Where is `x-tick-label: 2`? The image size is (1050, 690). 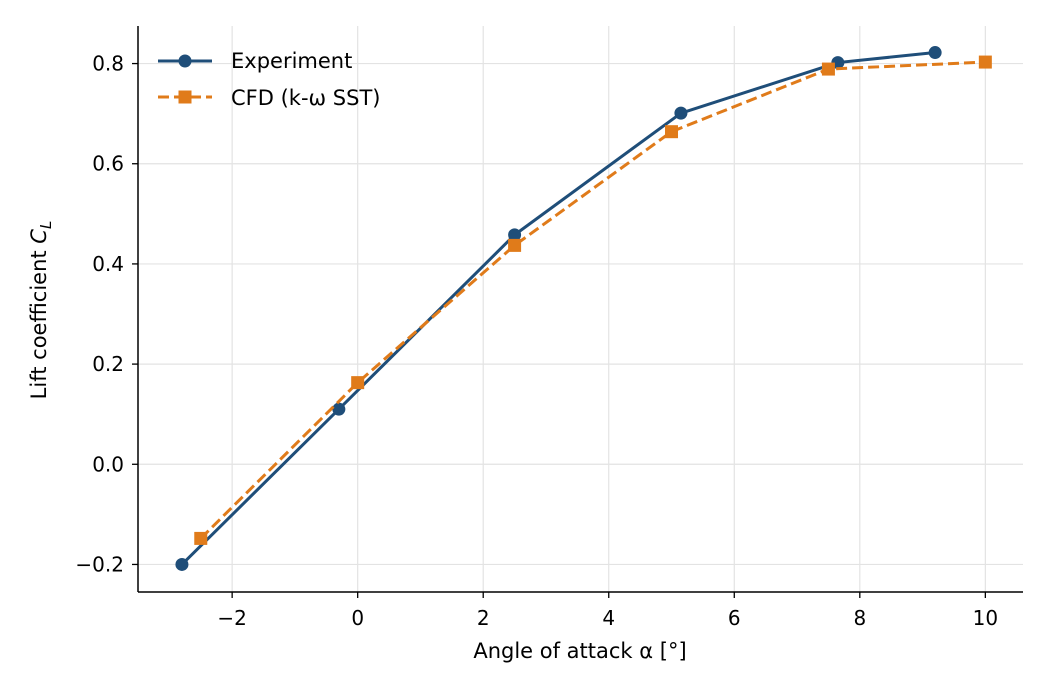 x-tick-label: 2 is located at coordinates (483, 618).